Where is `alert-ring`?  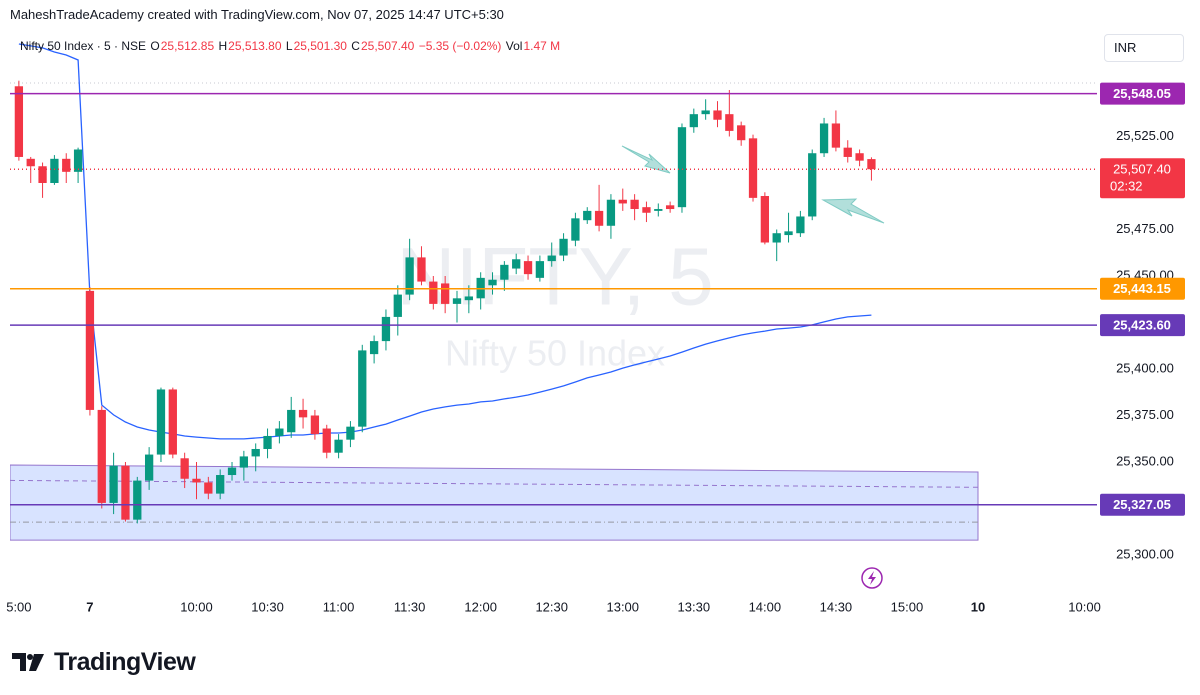 alert-ring is located at coordinates (872, 578).